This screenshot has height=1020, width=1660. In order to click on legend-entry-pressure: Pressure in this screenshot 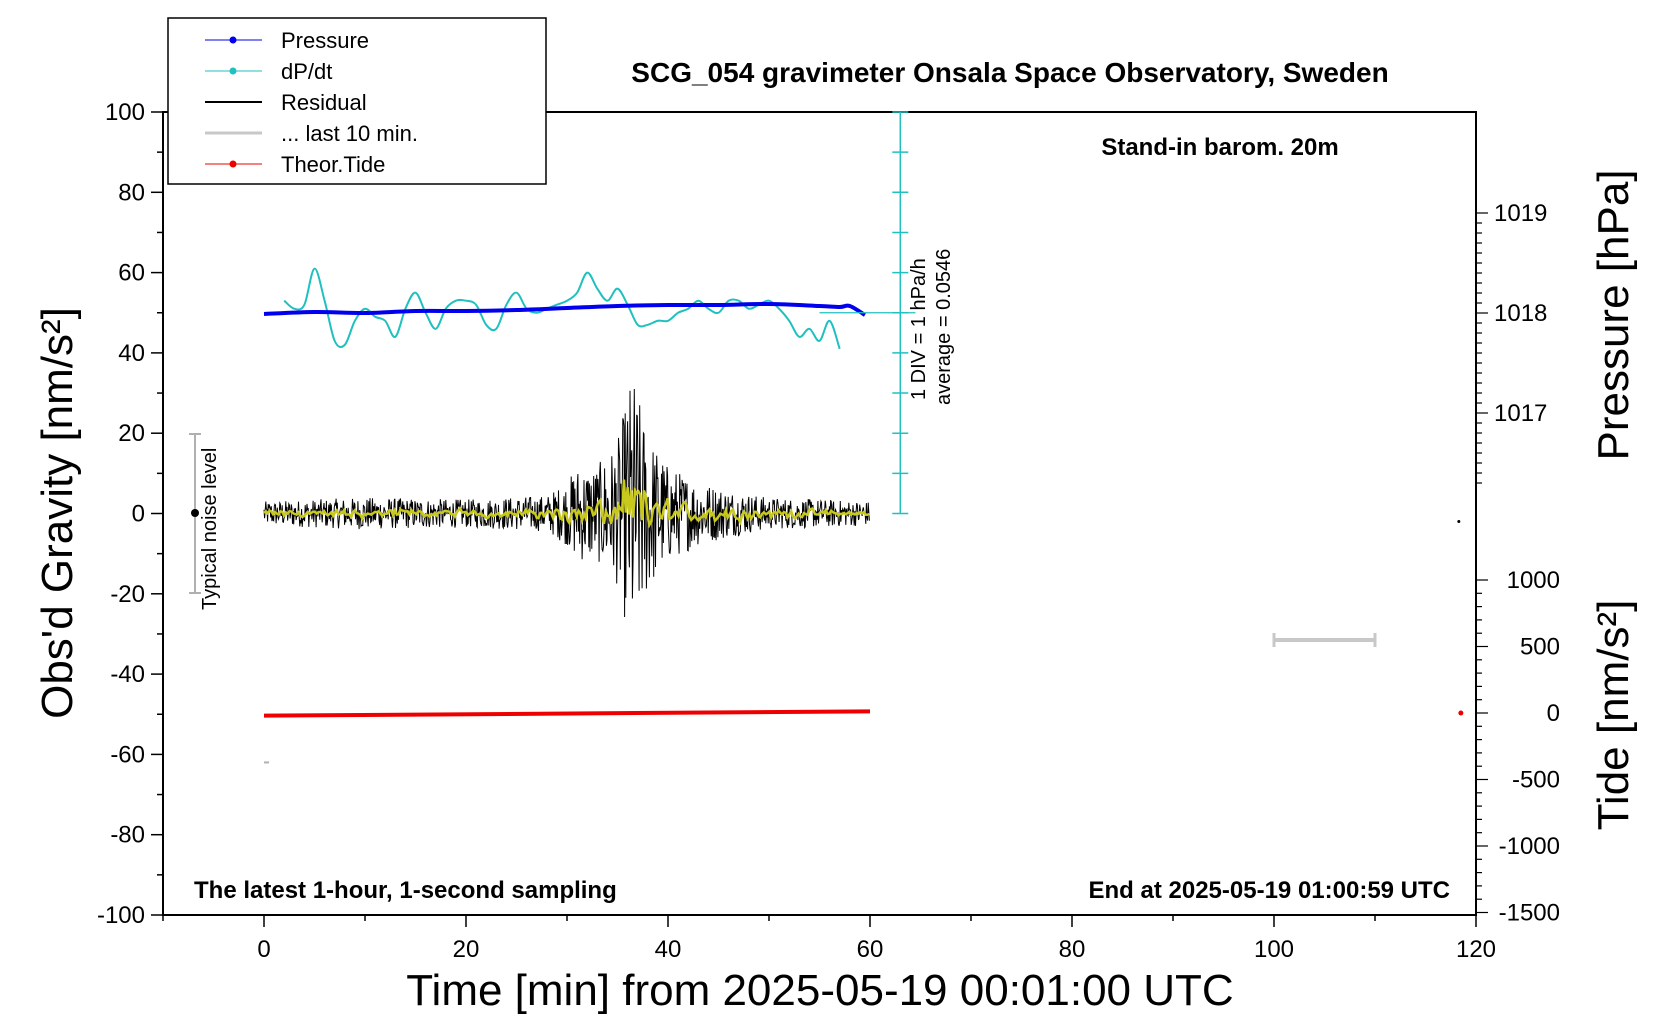, I will do `click(287, 40)`.